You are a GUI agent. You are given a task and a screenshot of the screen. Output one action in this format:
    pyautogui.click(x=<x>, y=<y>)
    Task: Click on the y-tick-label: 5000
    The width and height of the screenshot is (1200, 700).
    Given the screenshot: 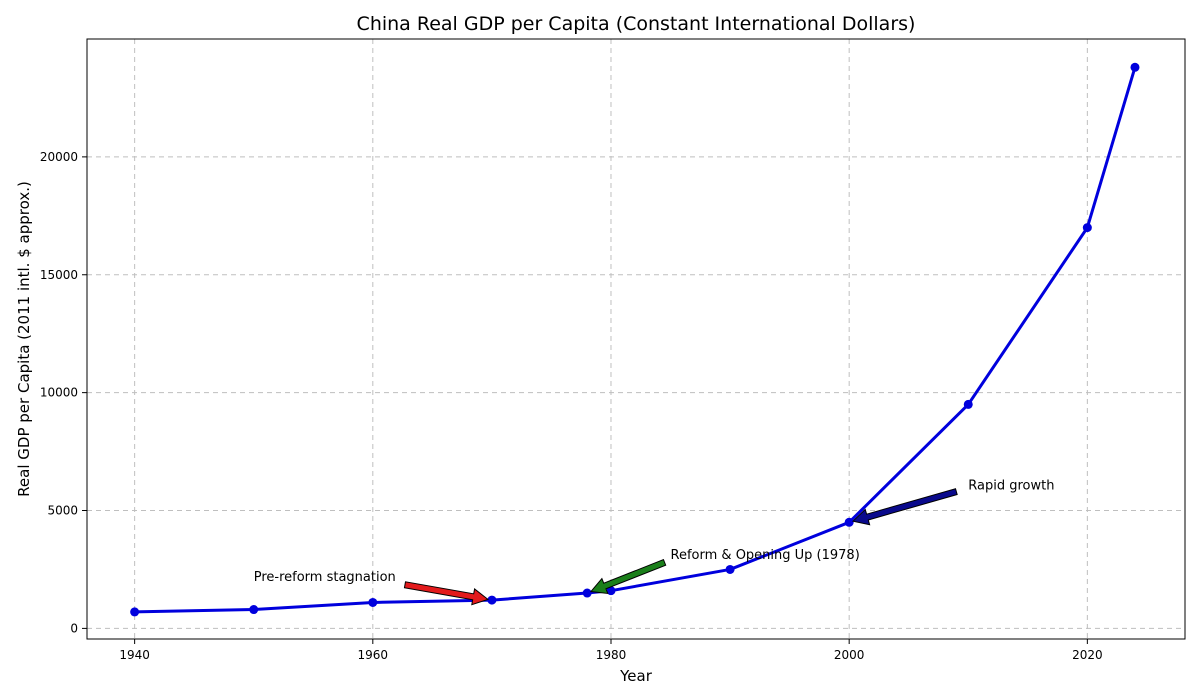 What is the action you would take?
    pyautogui.click(x=62, y=511)
    